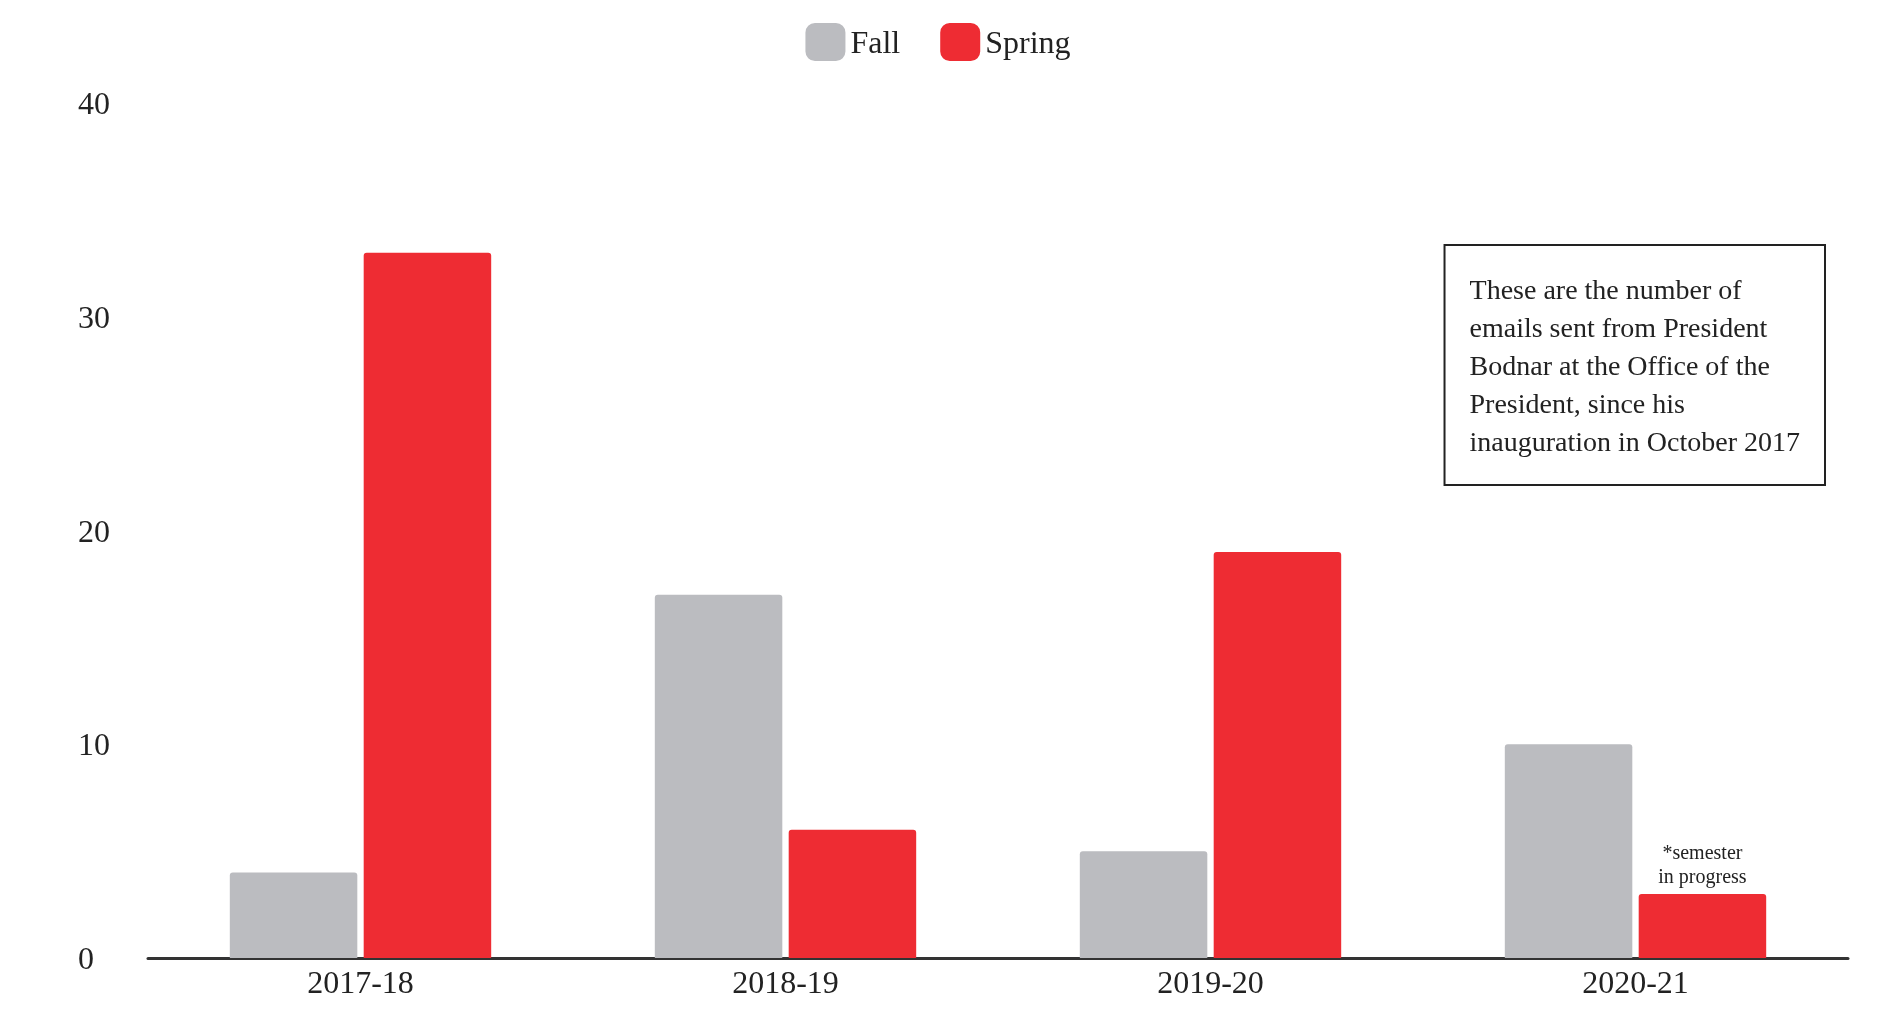 The image size is (1883, 1021). I want to click on x-tick-label: 2019-20, so click(1210, 982).